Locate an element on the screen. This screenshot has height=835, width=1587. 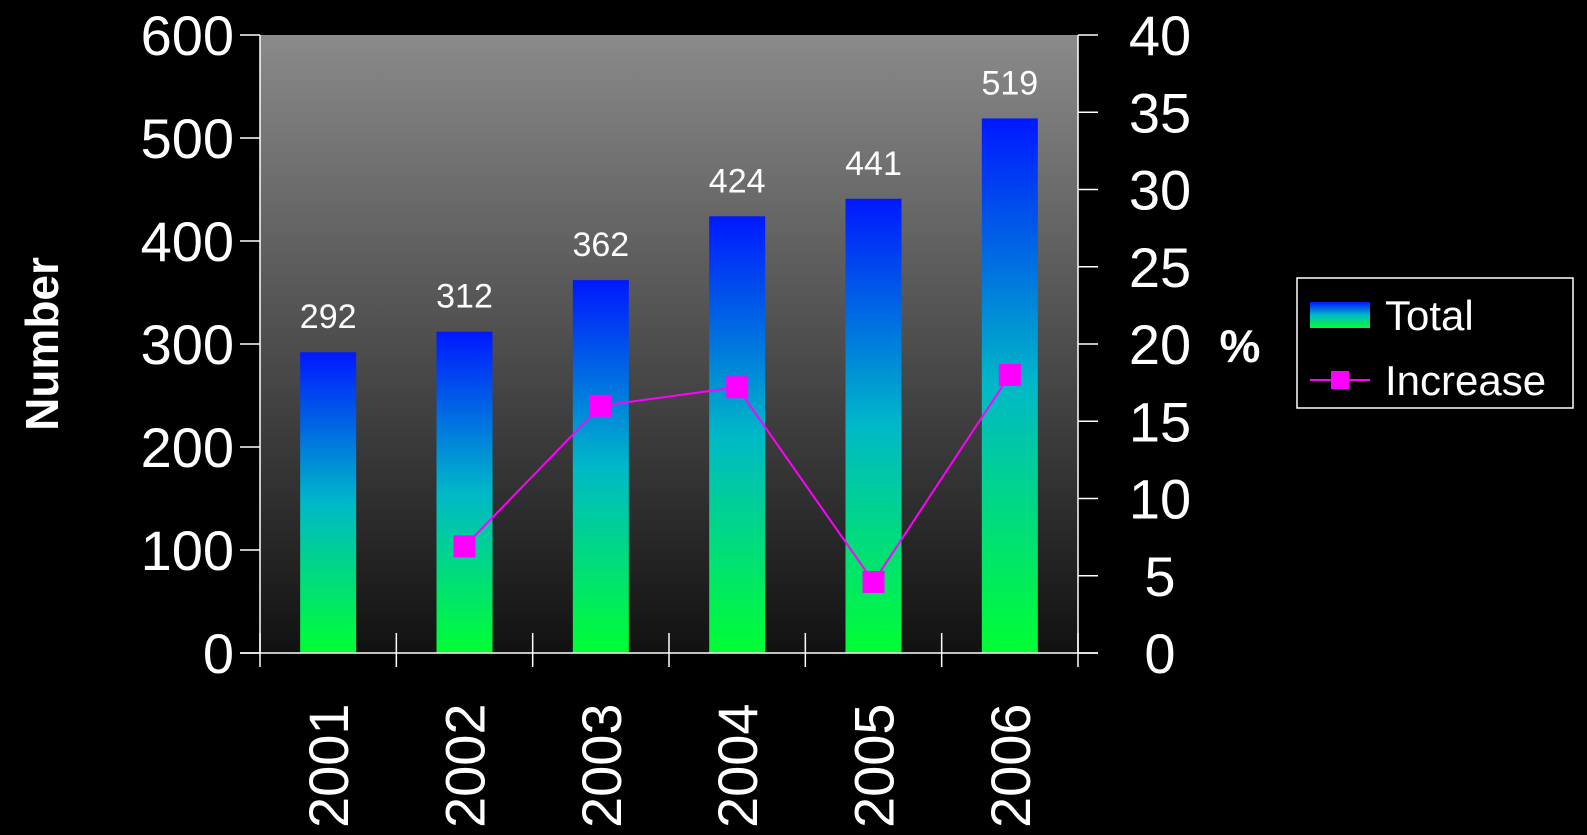
y-tick-label: 400 is located at coordinates (187, 241).